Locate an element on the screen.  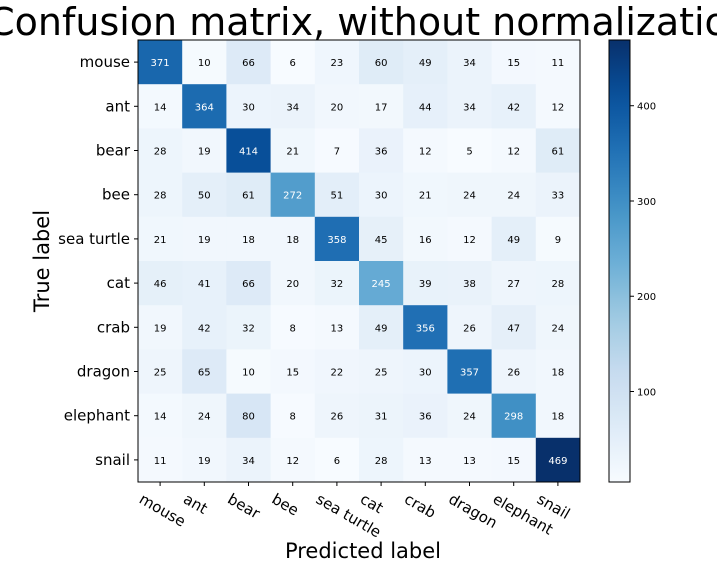
matrix-cell-value: 11 is located at coordinates (558, 63).